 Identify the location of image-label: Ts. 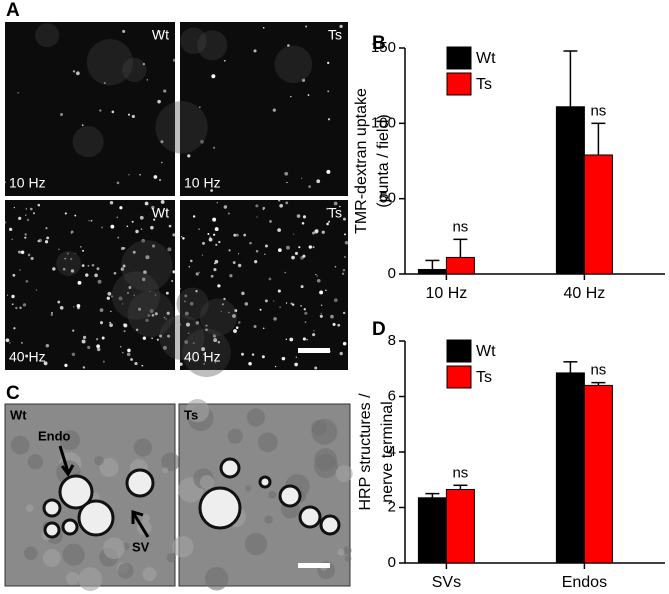
(335, 213).